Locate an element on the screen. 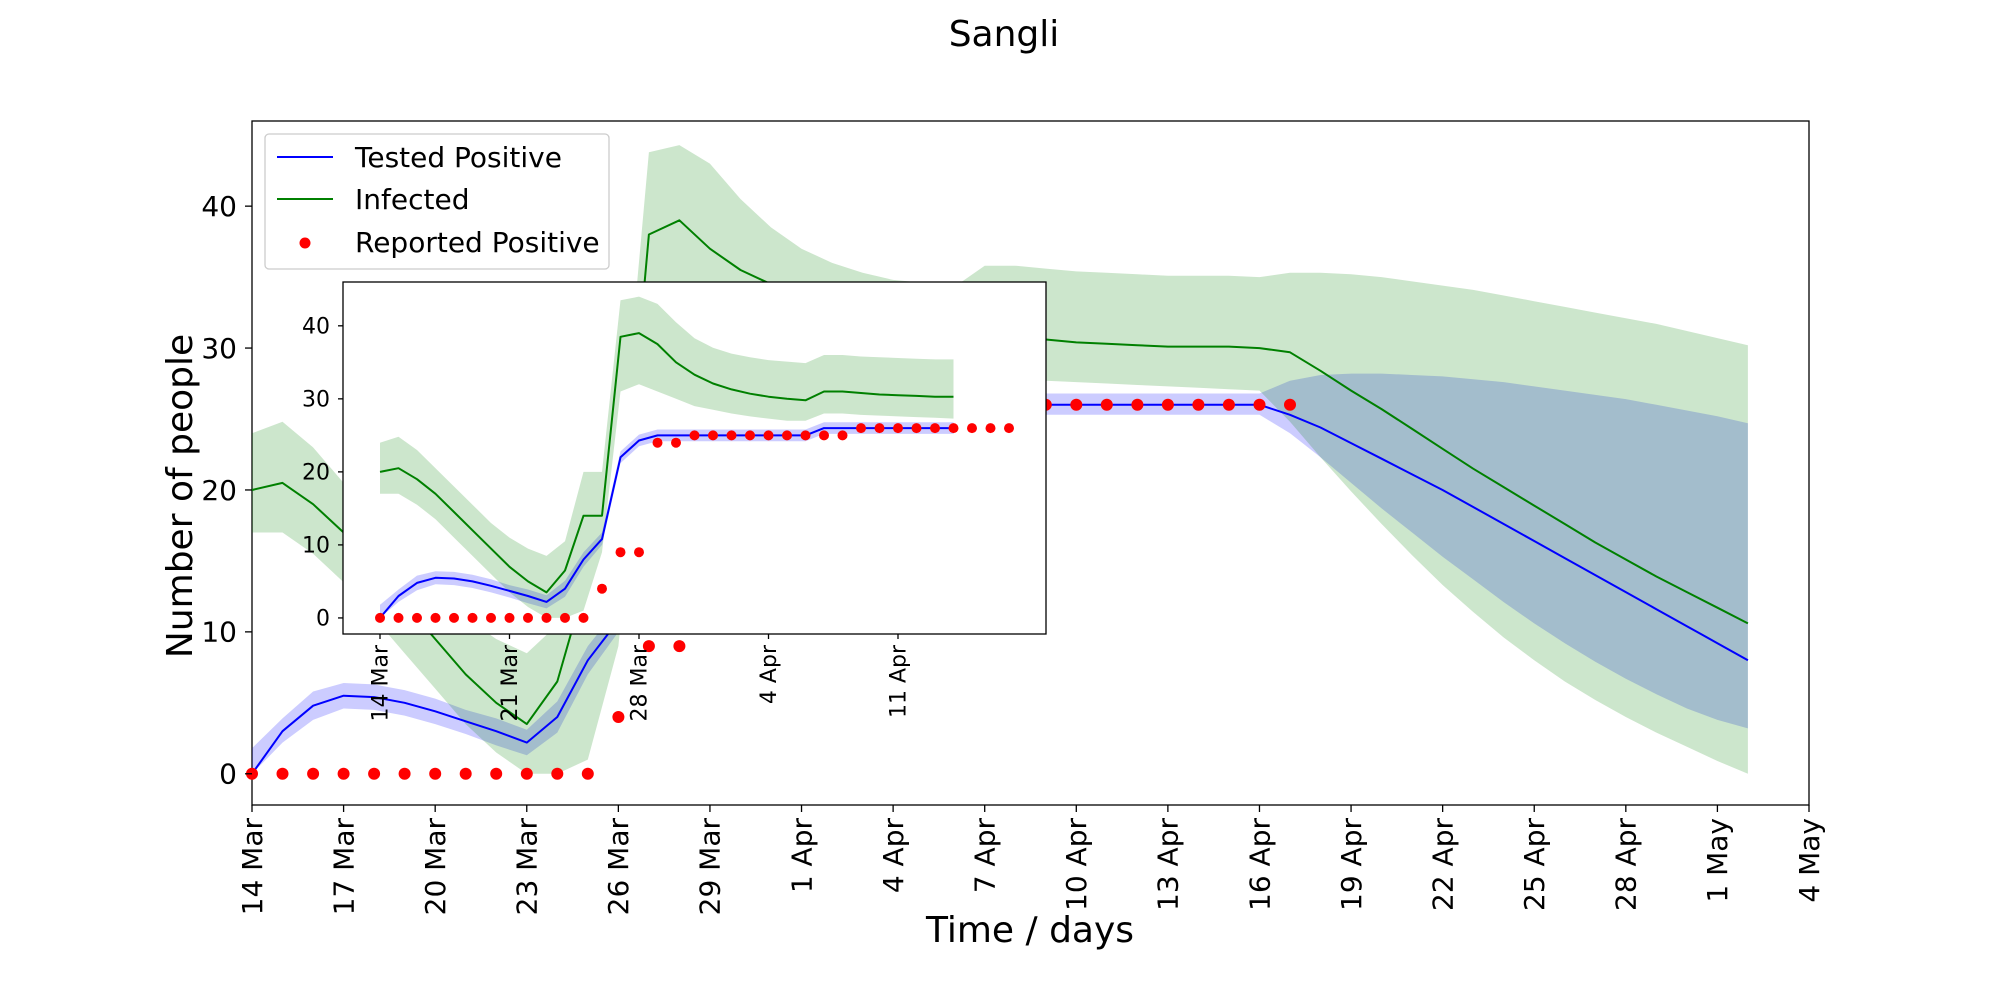  main-x-tick-label: 22 Apr is located at coordinates (1442, 864).